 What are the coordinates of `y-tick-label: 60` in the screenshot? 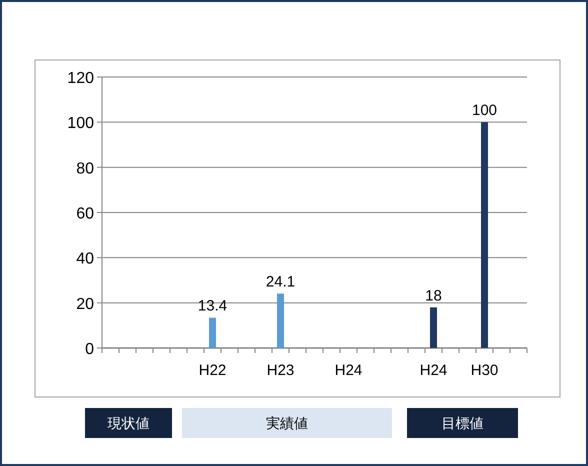 It's located at (85, 214).